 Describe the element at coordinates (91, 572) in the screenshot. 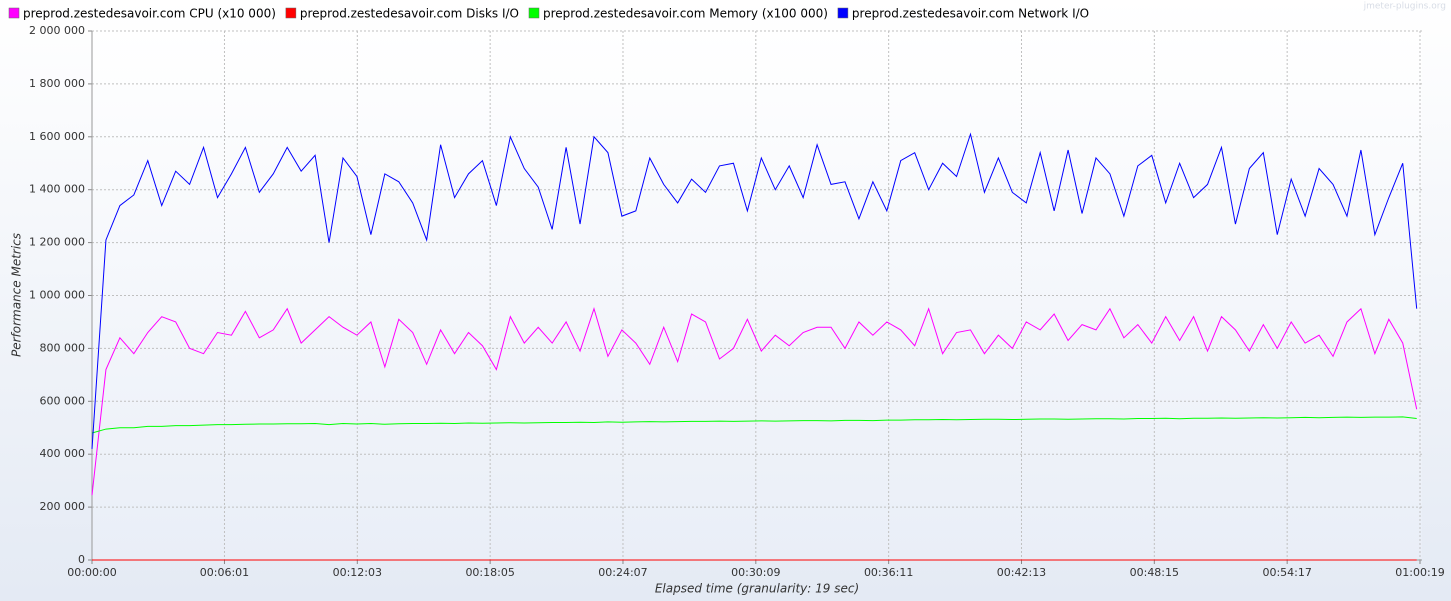

I see `x-tick-label: 00:00:00` at that location.